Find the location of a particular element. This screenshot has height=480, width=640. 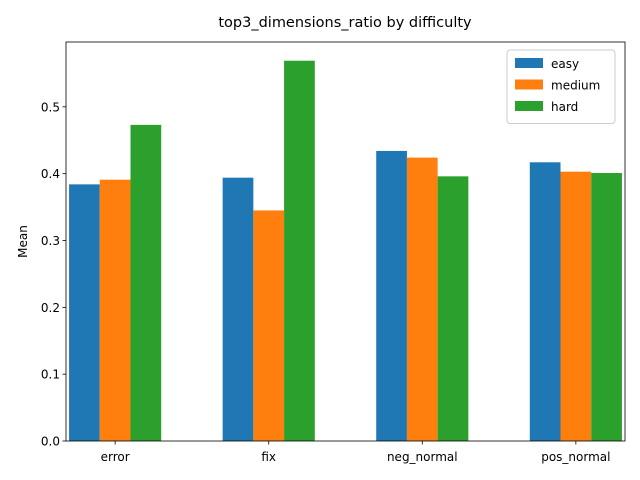

legend: easy medium hard is located at coordinates (561, 86).